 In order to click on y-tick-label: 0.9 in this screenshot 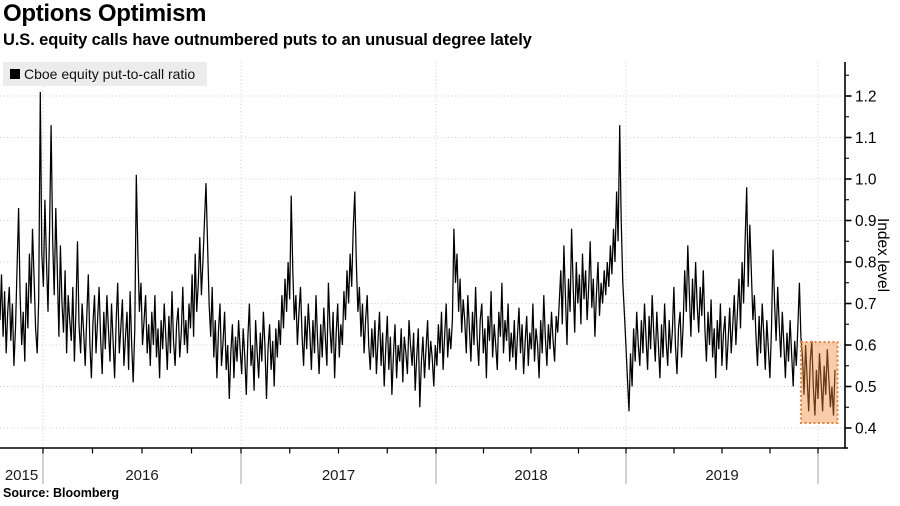, I will do `click(866, 221)`.